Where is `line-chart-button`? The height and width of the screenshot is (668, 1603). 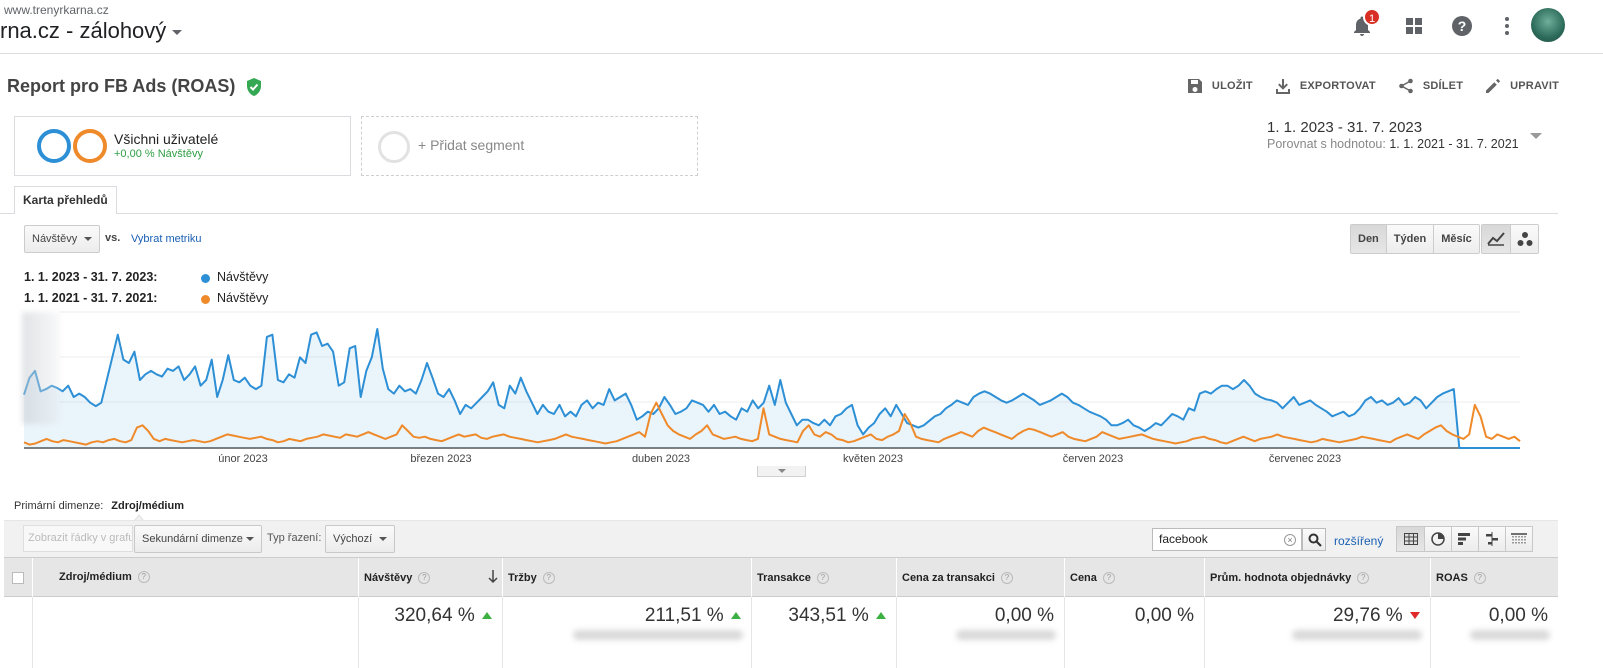
line-chart-button is located at coordinates (1496, 239).